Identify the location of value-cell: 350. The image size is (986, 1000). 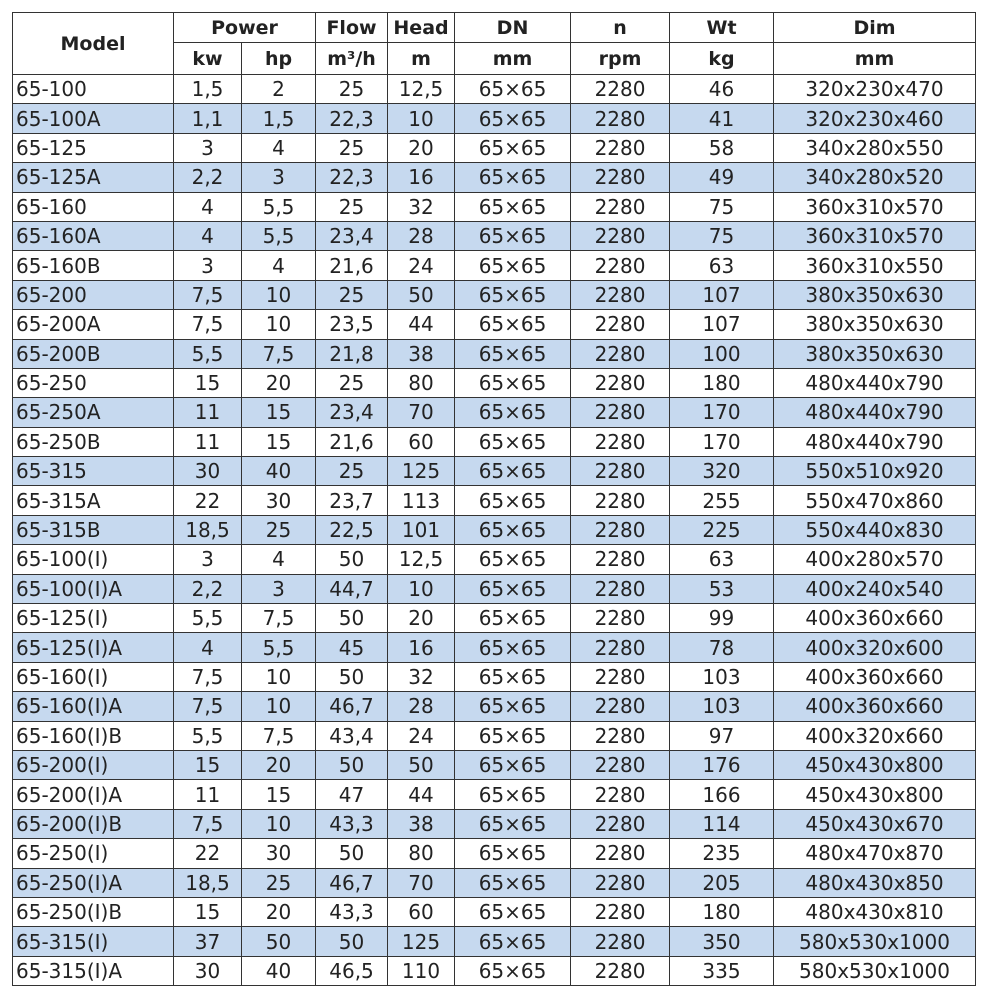
(722, 941).